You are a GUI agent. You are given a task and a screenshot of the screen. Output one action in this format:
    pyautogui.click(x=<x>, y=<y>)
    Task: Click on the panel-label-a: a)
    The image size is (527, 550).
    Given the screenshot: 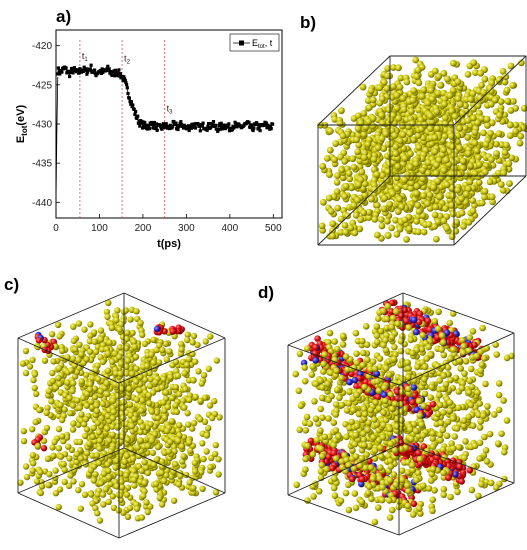 What is the action you would take?
    pyautogui.click(x=63, y=16)
    